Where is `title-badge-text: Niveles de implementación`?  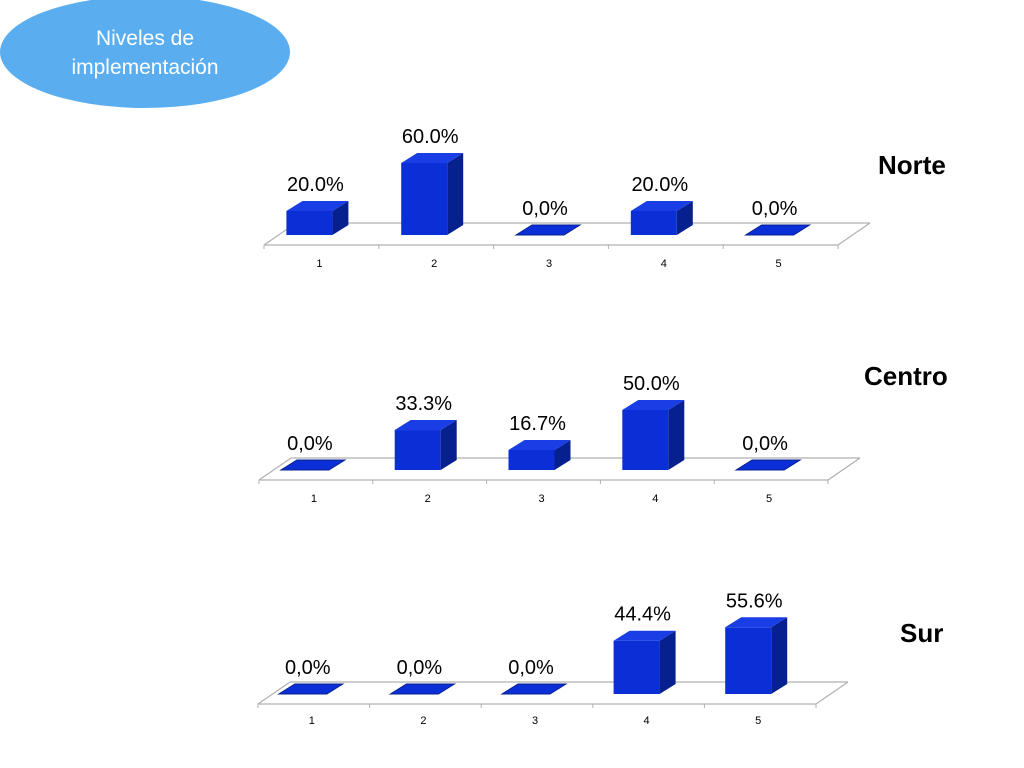 title-badge-text: Niveles de implementación is located at coordinates (145, 53).